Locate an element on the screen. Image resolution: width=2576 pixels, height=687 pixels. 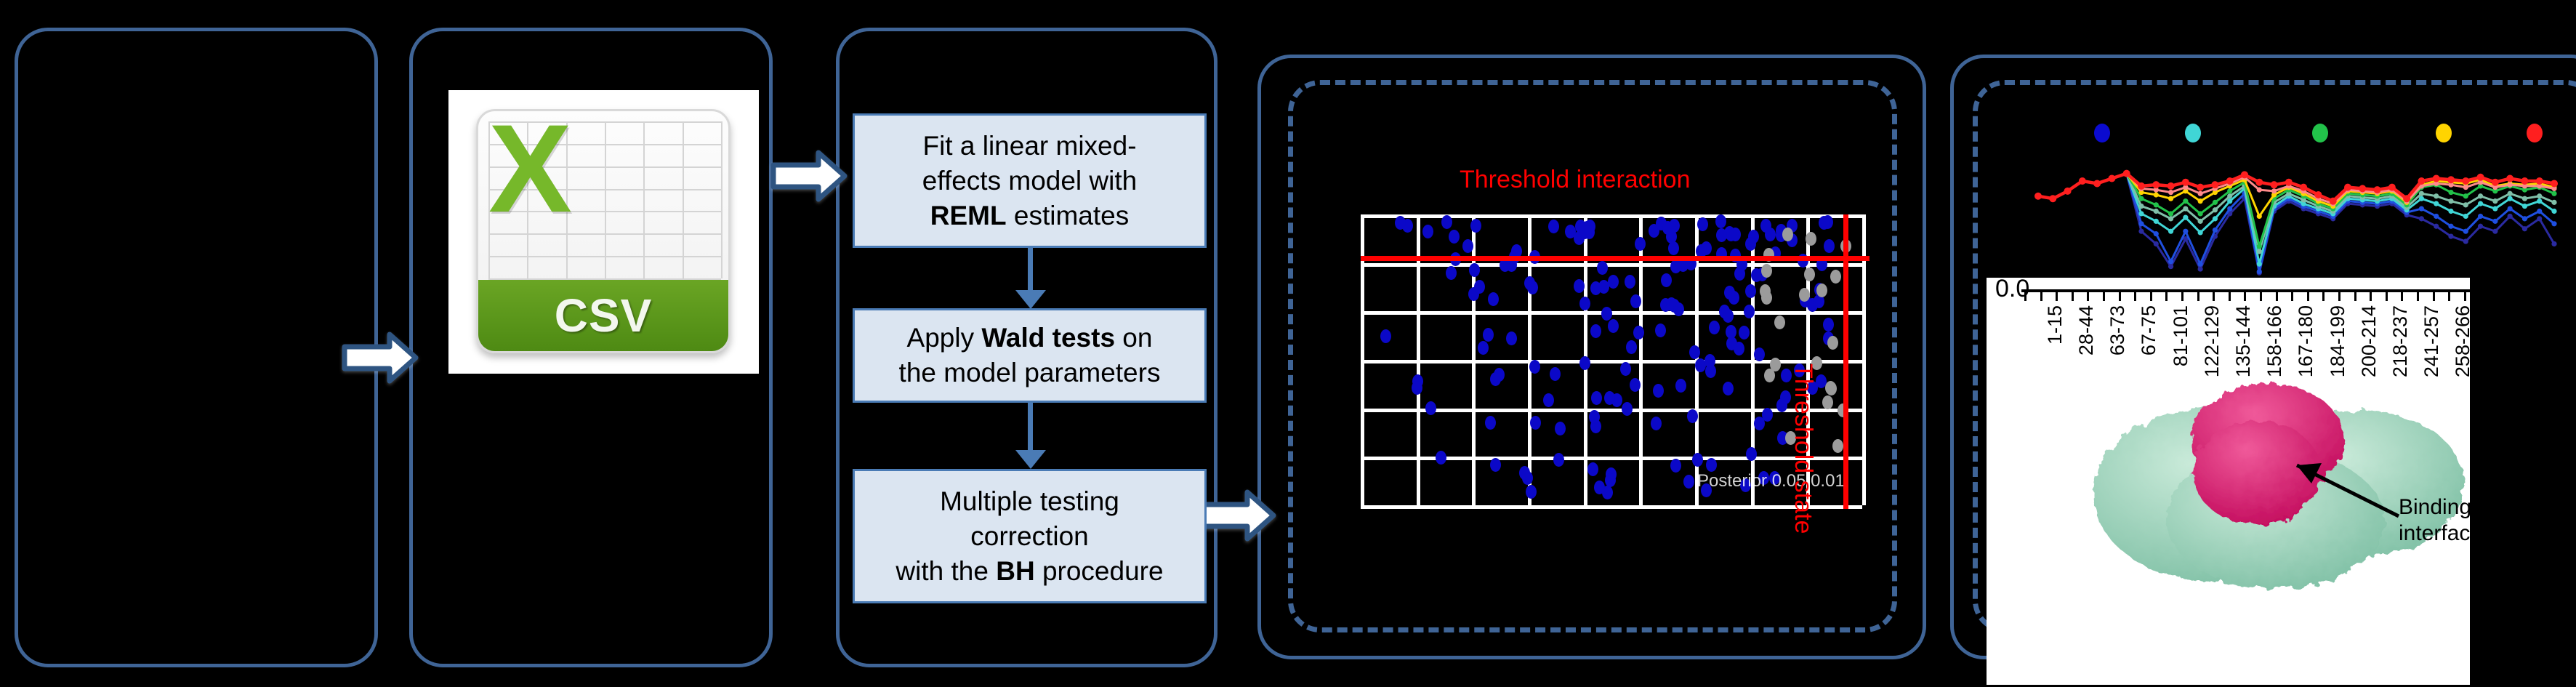
threshold-interaction-line is located at coordinates (1615, 258).